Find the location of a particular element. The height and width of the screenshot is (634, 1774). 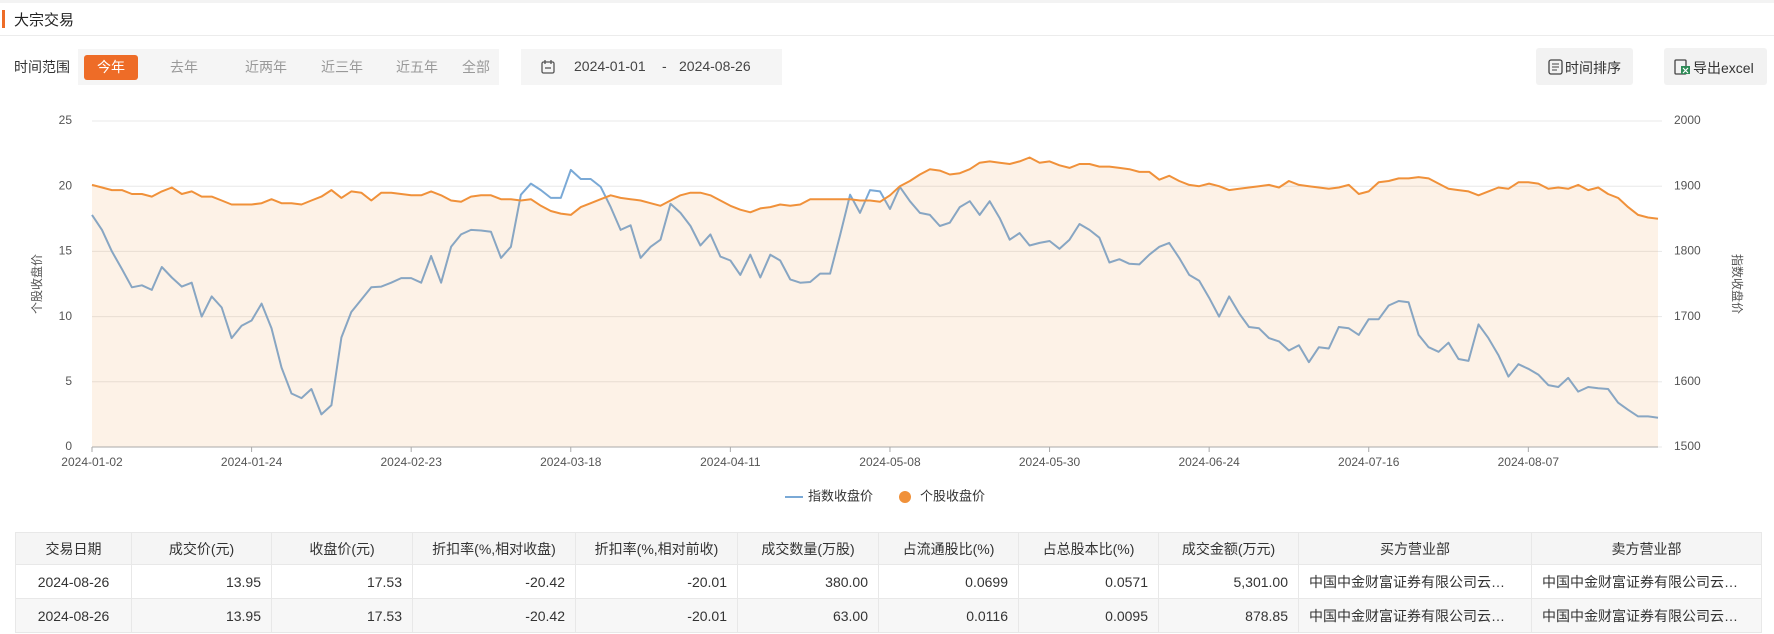

column-header: 卖方营业部 is located at coordinates (1646, 548).